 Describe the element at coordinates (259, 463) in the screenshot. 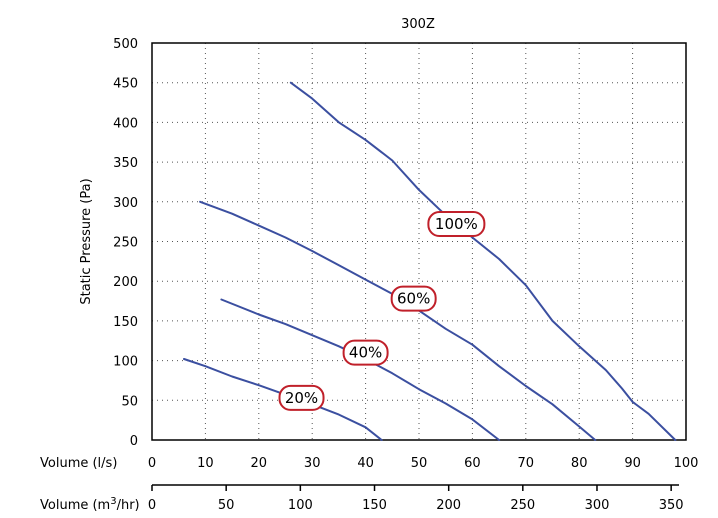

I see `x-tick-label: 20` at that location.